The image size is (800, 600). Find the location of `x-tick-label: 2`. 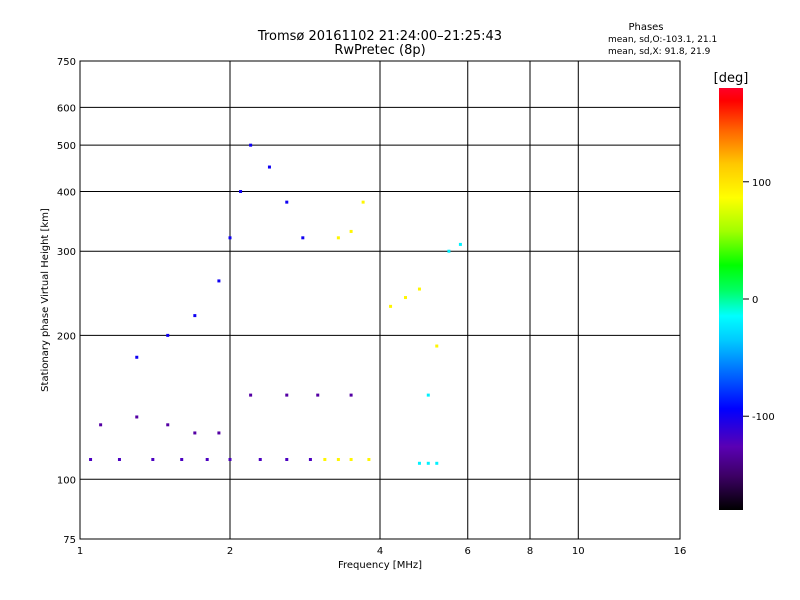

x-tick-label: 2 is located at coordinates (230, 551).